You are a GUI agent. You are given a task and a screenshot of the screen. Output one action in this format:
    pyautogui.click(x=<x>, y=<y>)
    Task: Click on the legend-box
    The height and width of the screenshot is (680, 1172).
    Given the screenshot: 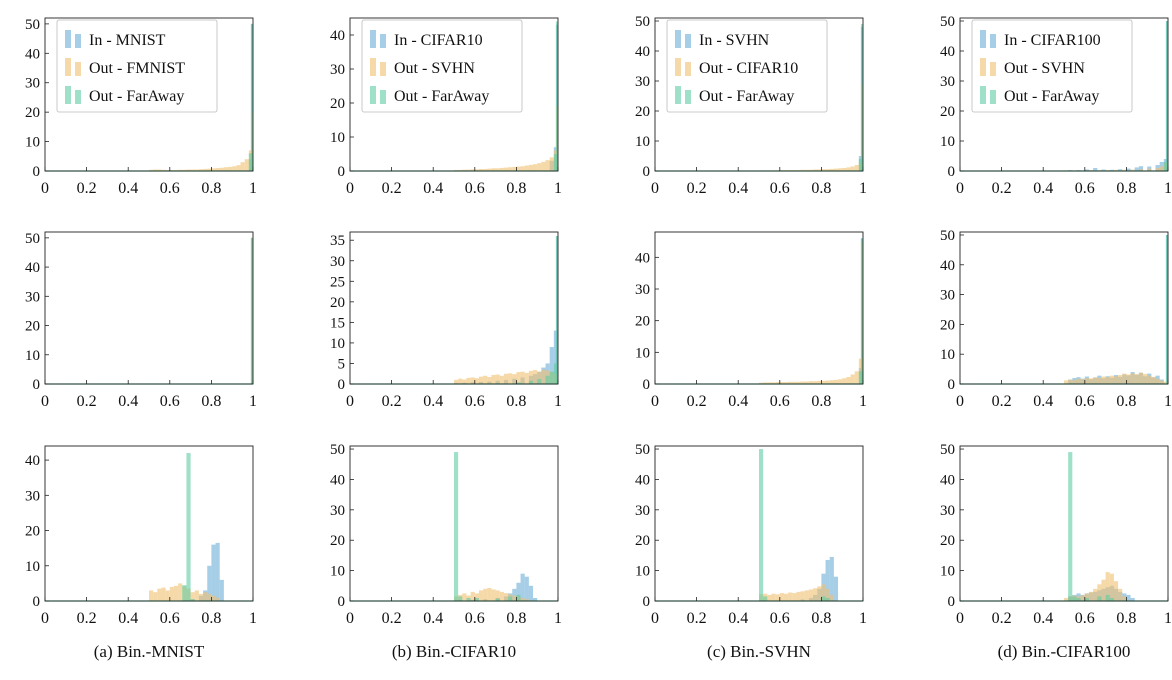 What is the action you would take?
    pyautogui.click(x=1052, y=66)
    